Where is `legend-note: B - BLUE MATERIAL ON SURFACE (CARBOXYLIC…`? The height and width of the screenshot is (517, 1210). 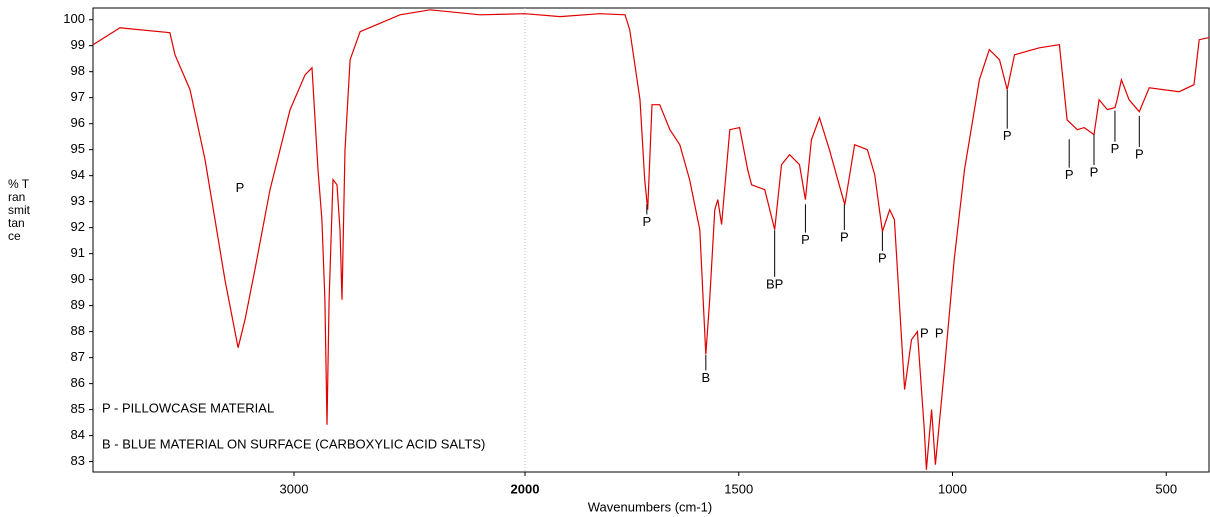
legend-note: B - BLUE MATERIAL ON SURFACE (CARBOXYLIC… is located at coordinates (293, 443).